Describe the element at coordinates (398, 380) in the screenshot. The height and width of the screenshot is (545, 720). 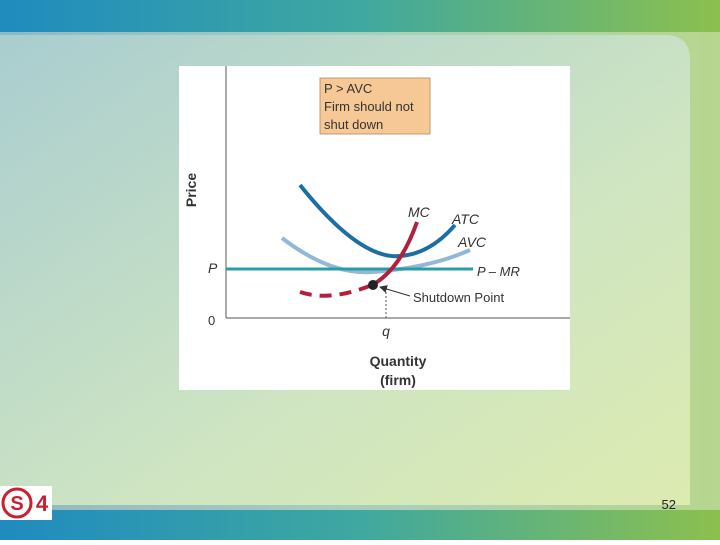
I see `x-axis-label: (firm)` at that location.